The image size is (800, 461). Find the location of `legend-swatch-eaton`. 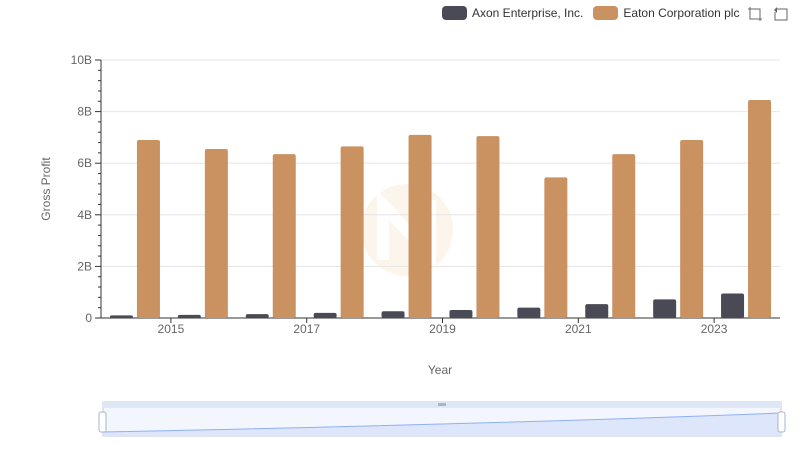

legend-swatch-eaton is located at coordinates (606, 13).